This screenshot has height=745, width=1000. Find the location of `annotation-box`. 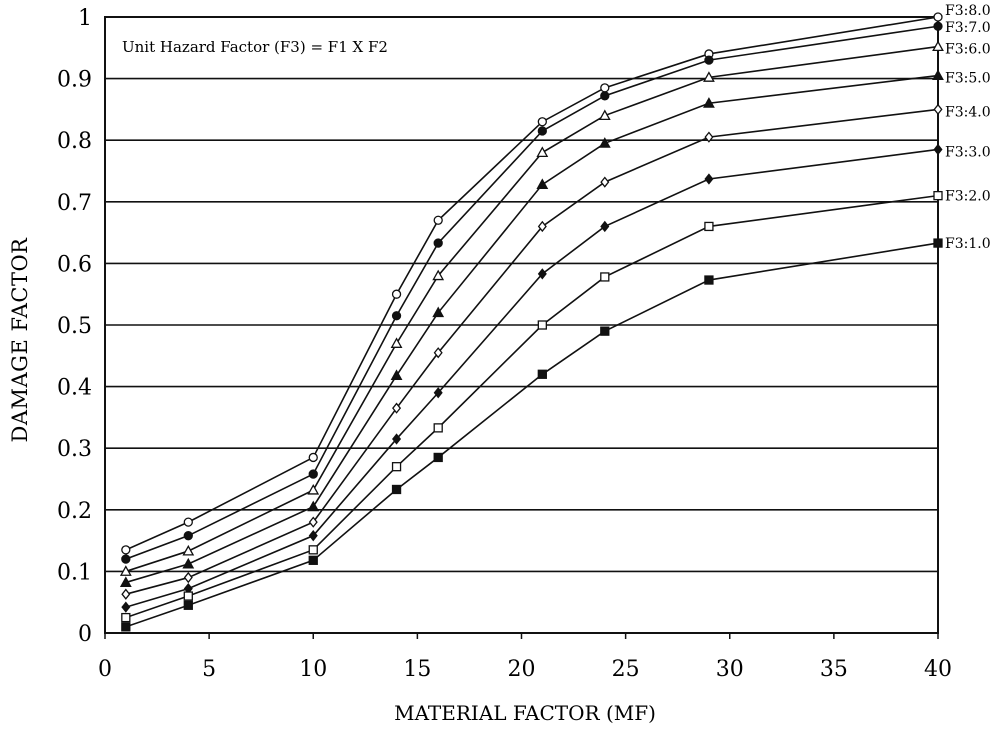

annotation-box is located at coordinates (265, 46).